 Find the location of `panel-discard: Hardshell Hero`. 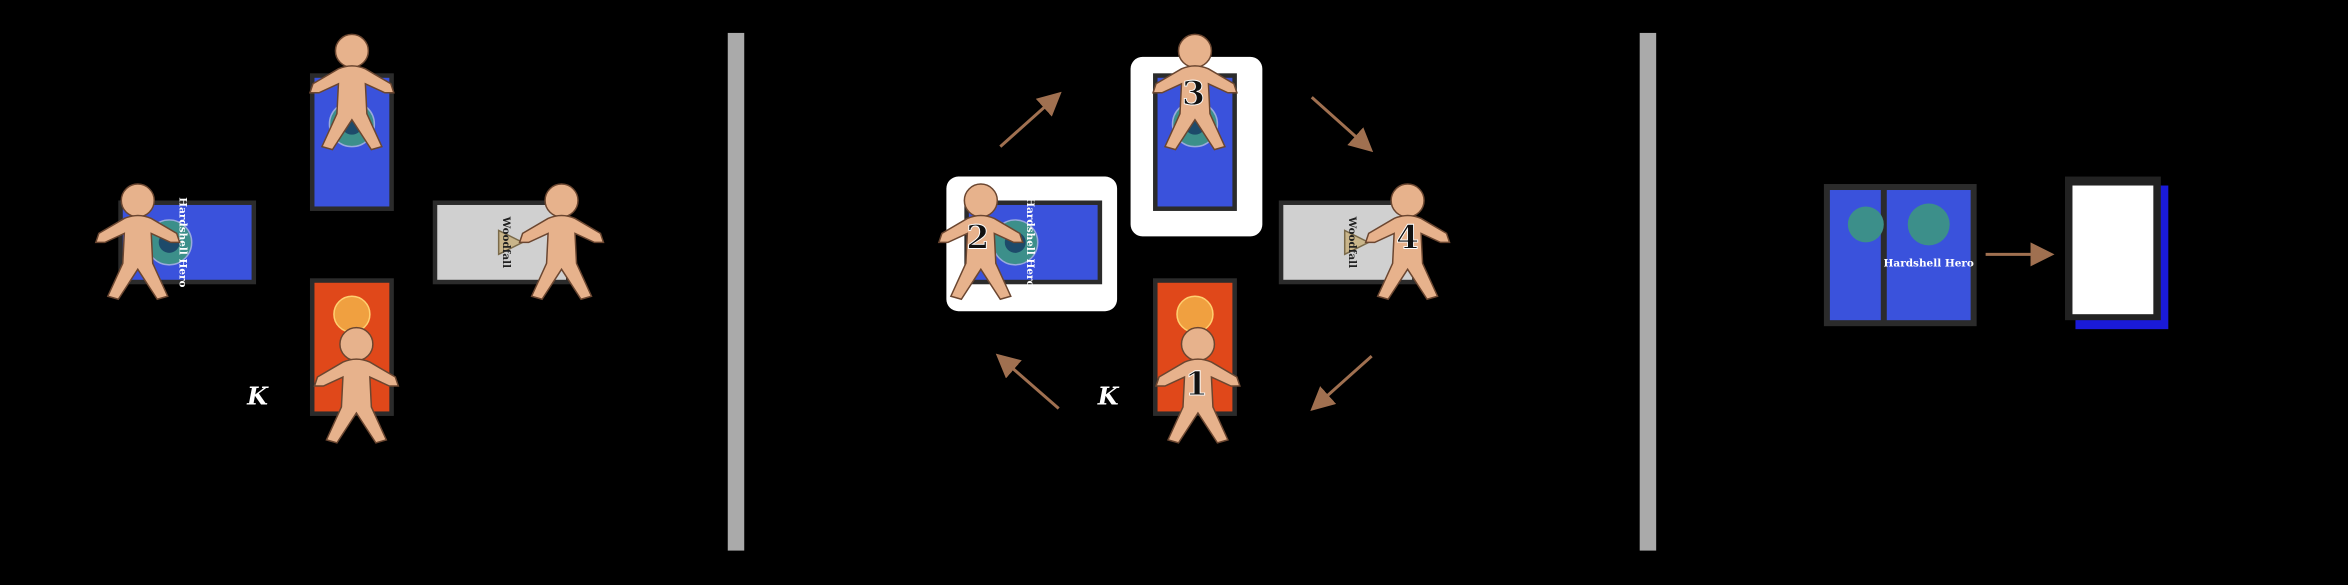

panel-discard: Hardshell Hero is located at coordinates (1996, 253).